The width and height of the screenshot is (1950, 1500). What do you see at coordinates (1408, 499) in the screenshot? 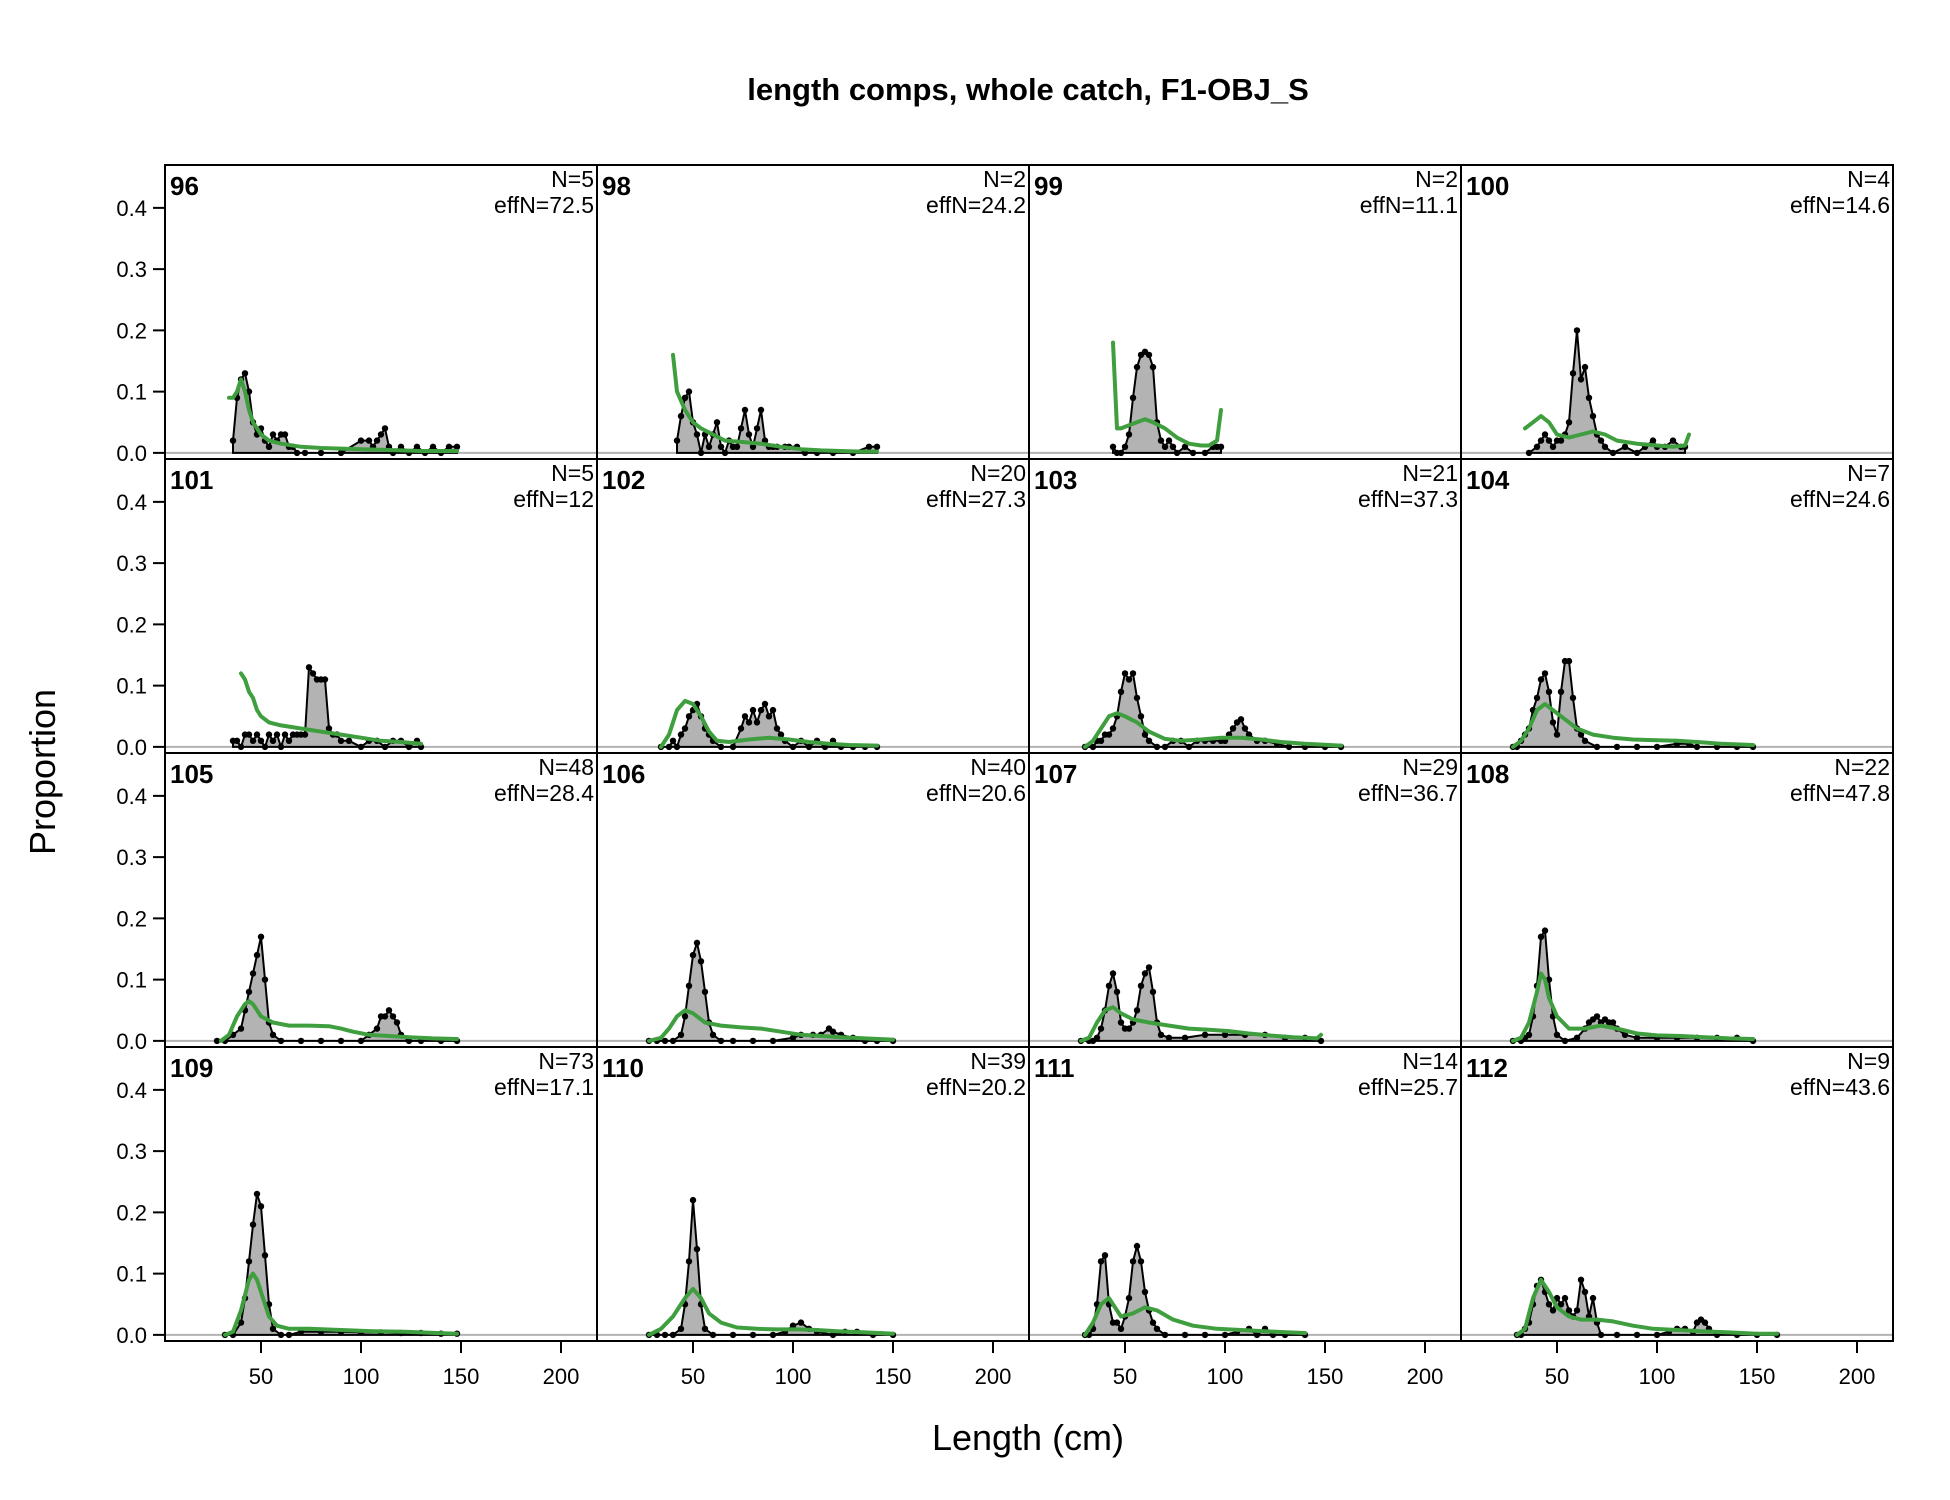
I see `panel-effn: effN=37.3` at bounding box center [1408, 499].